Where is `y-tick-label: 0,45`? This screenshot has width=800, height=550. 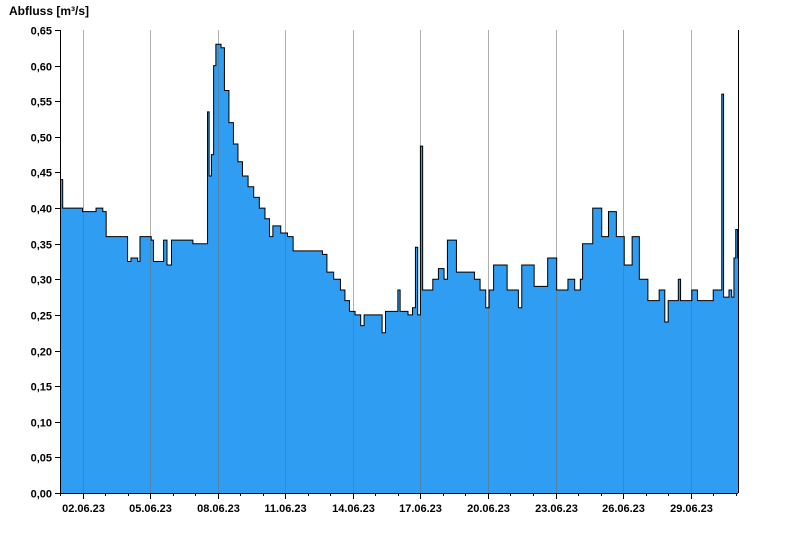 y-tick-label: 0,45 is located at coordinates (41, 174).